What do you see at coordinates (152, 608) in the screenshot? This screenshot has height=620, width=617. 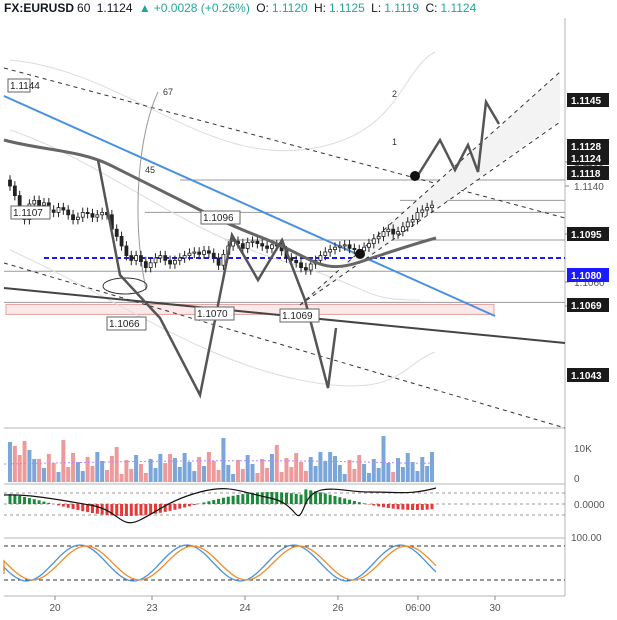 I see `time-tick-label: 23` at bounding box center [152, 608].